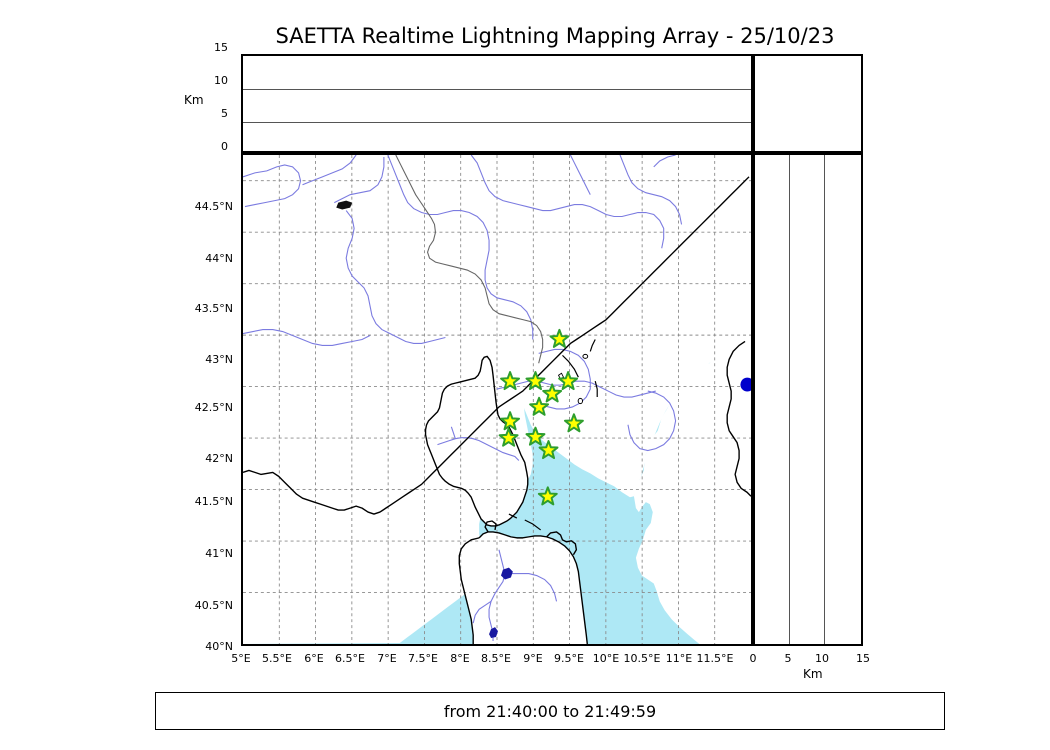  I want to click on alt-tick-10: 10, so click(221, 80).